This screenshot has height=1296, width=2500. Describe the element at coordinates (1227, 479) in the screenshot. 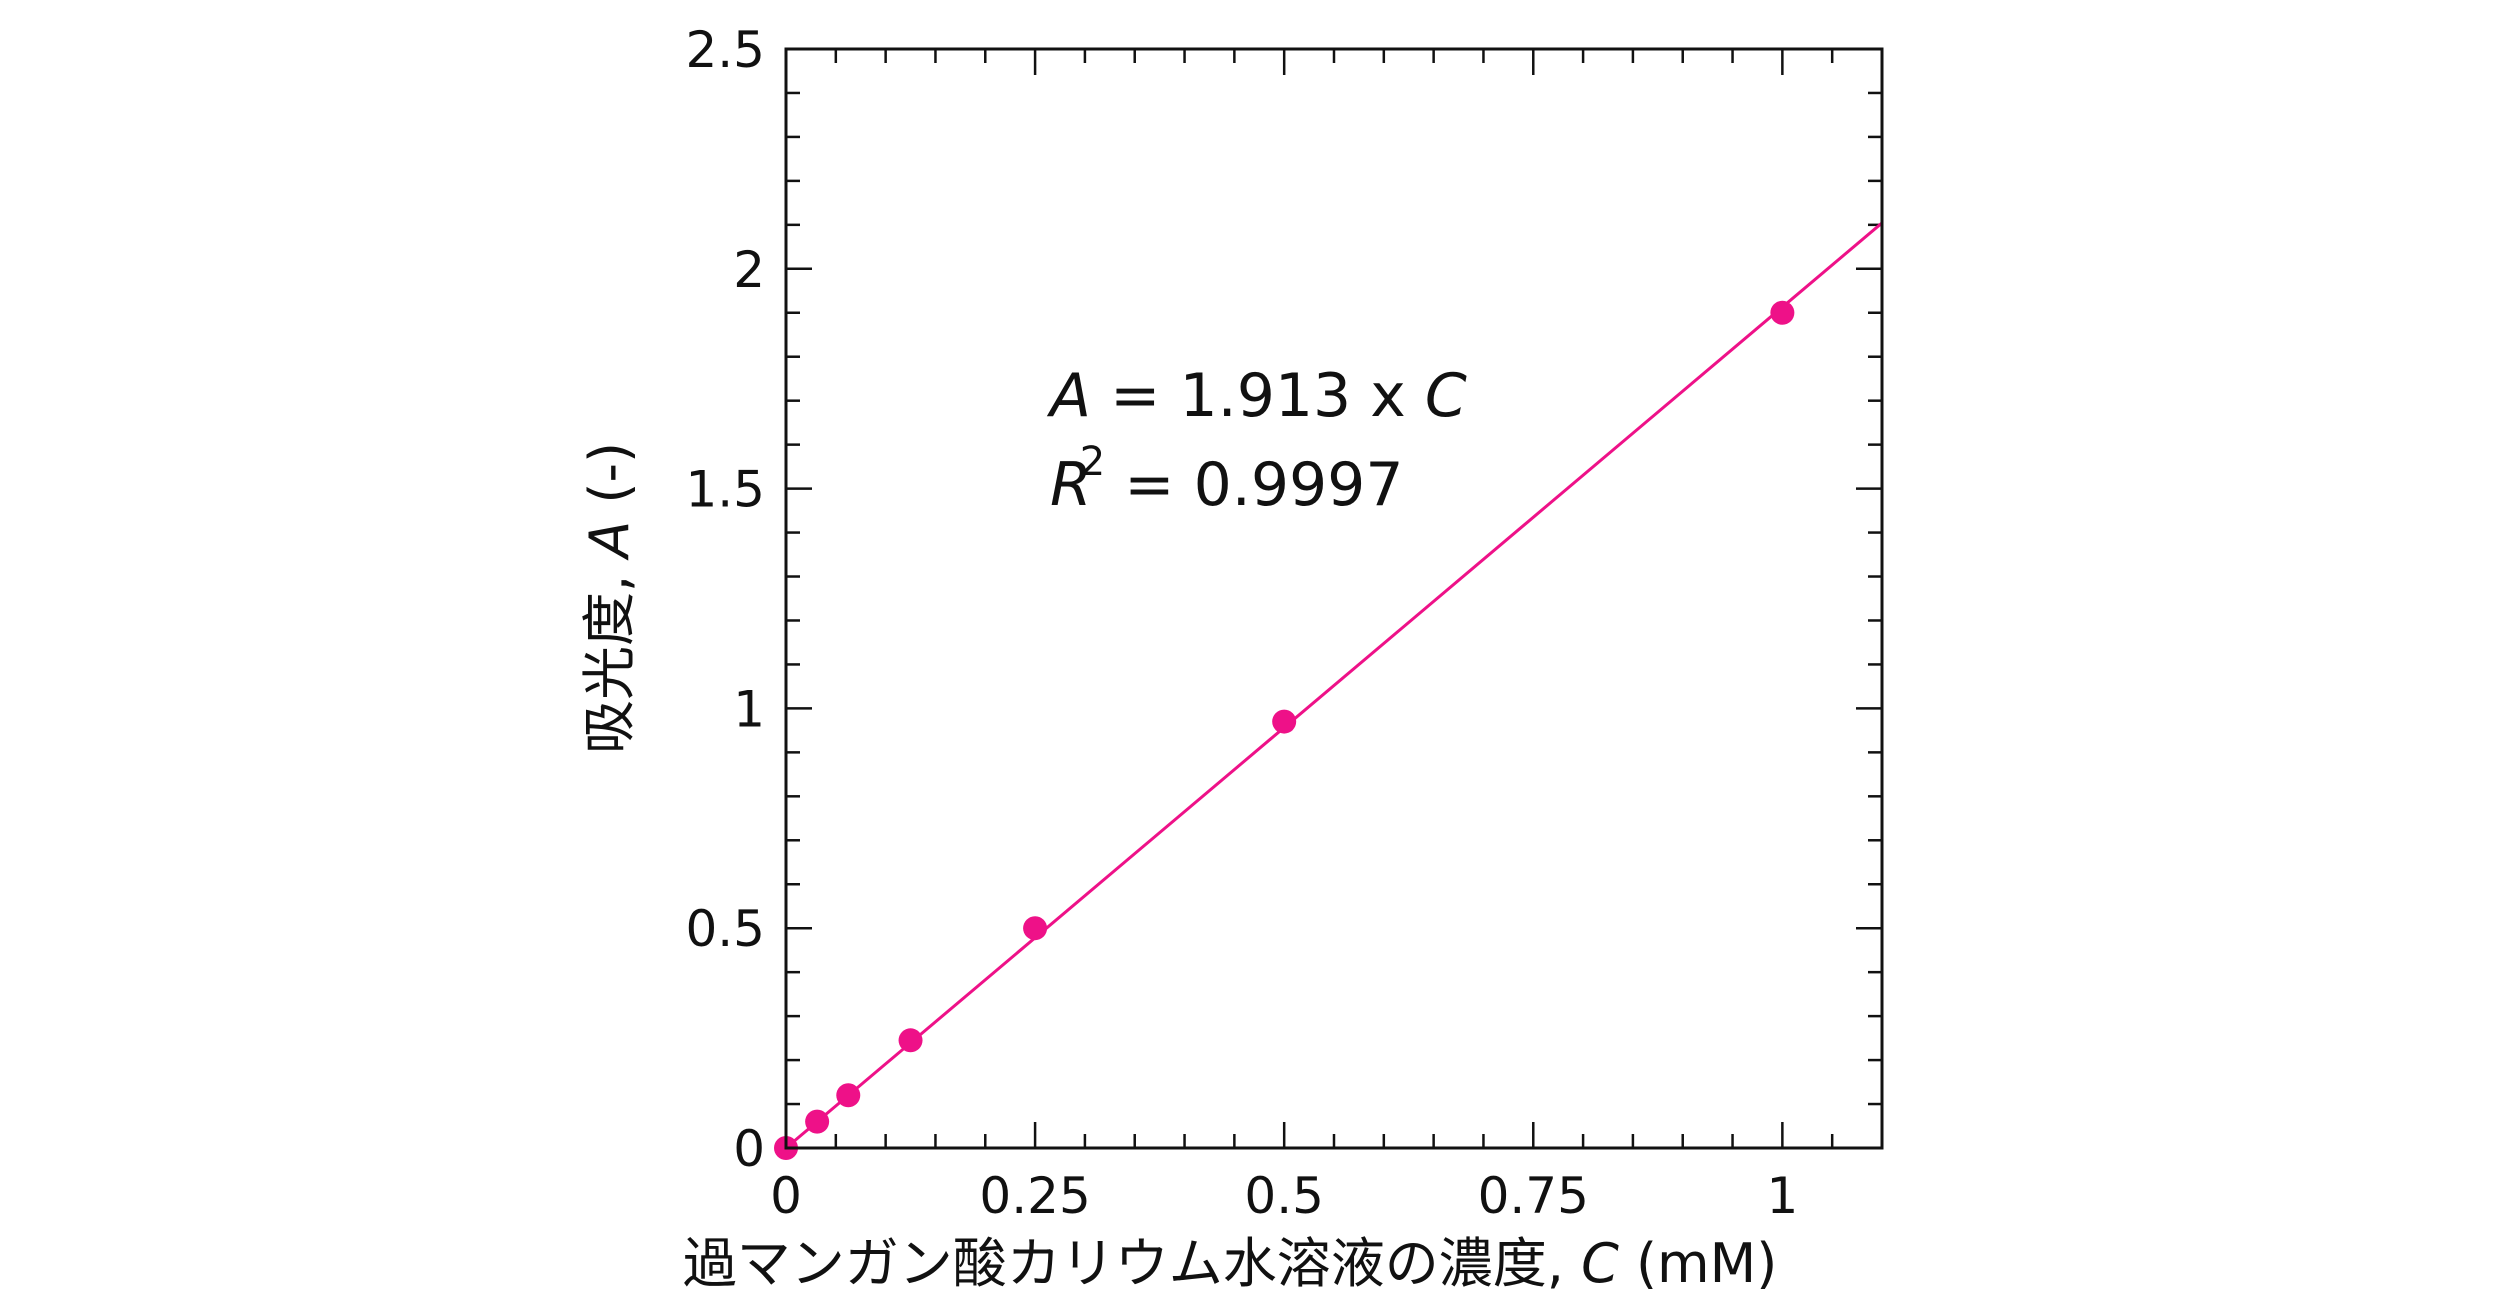

I see `r2-annotation: R2 = 0.9997` at that location.